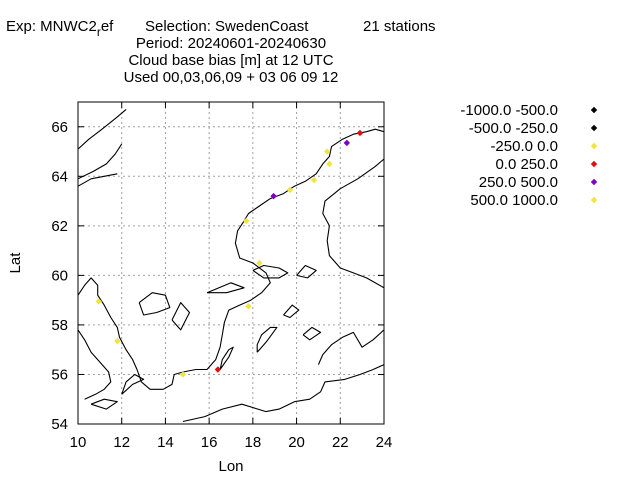  Describe the element at coordinates (59, 424) in the screenshot. I see `y-tick-label: 54` at that location.